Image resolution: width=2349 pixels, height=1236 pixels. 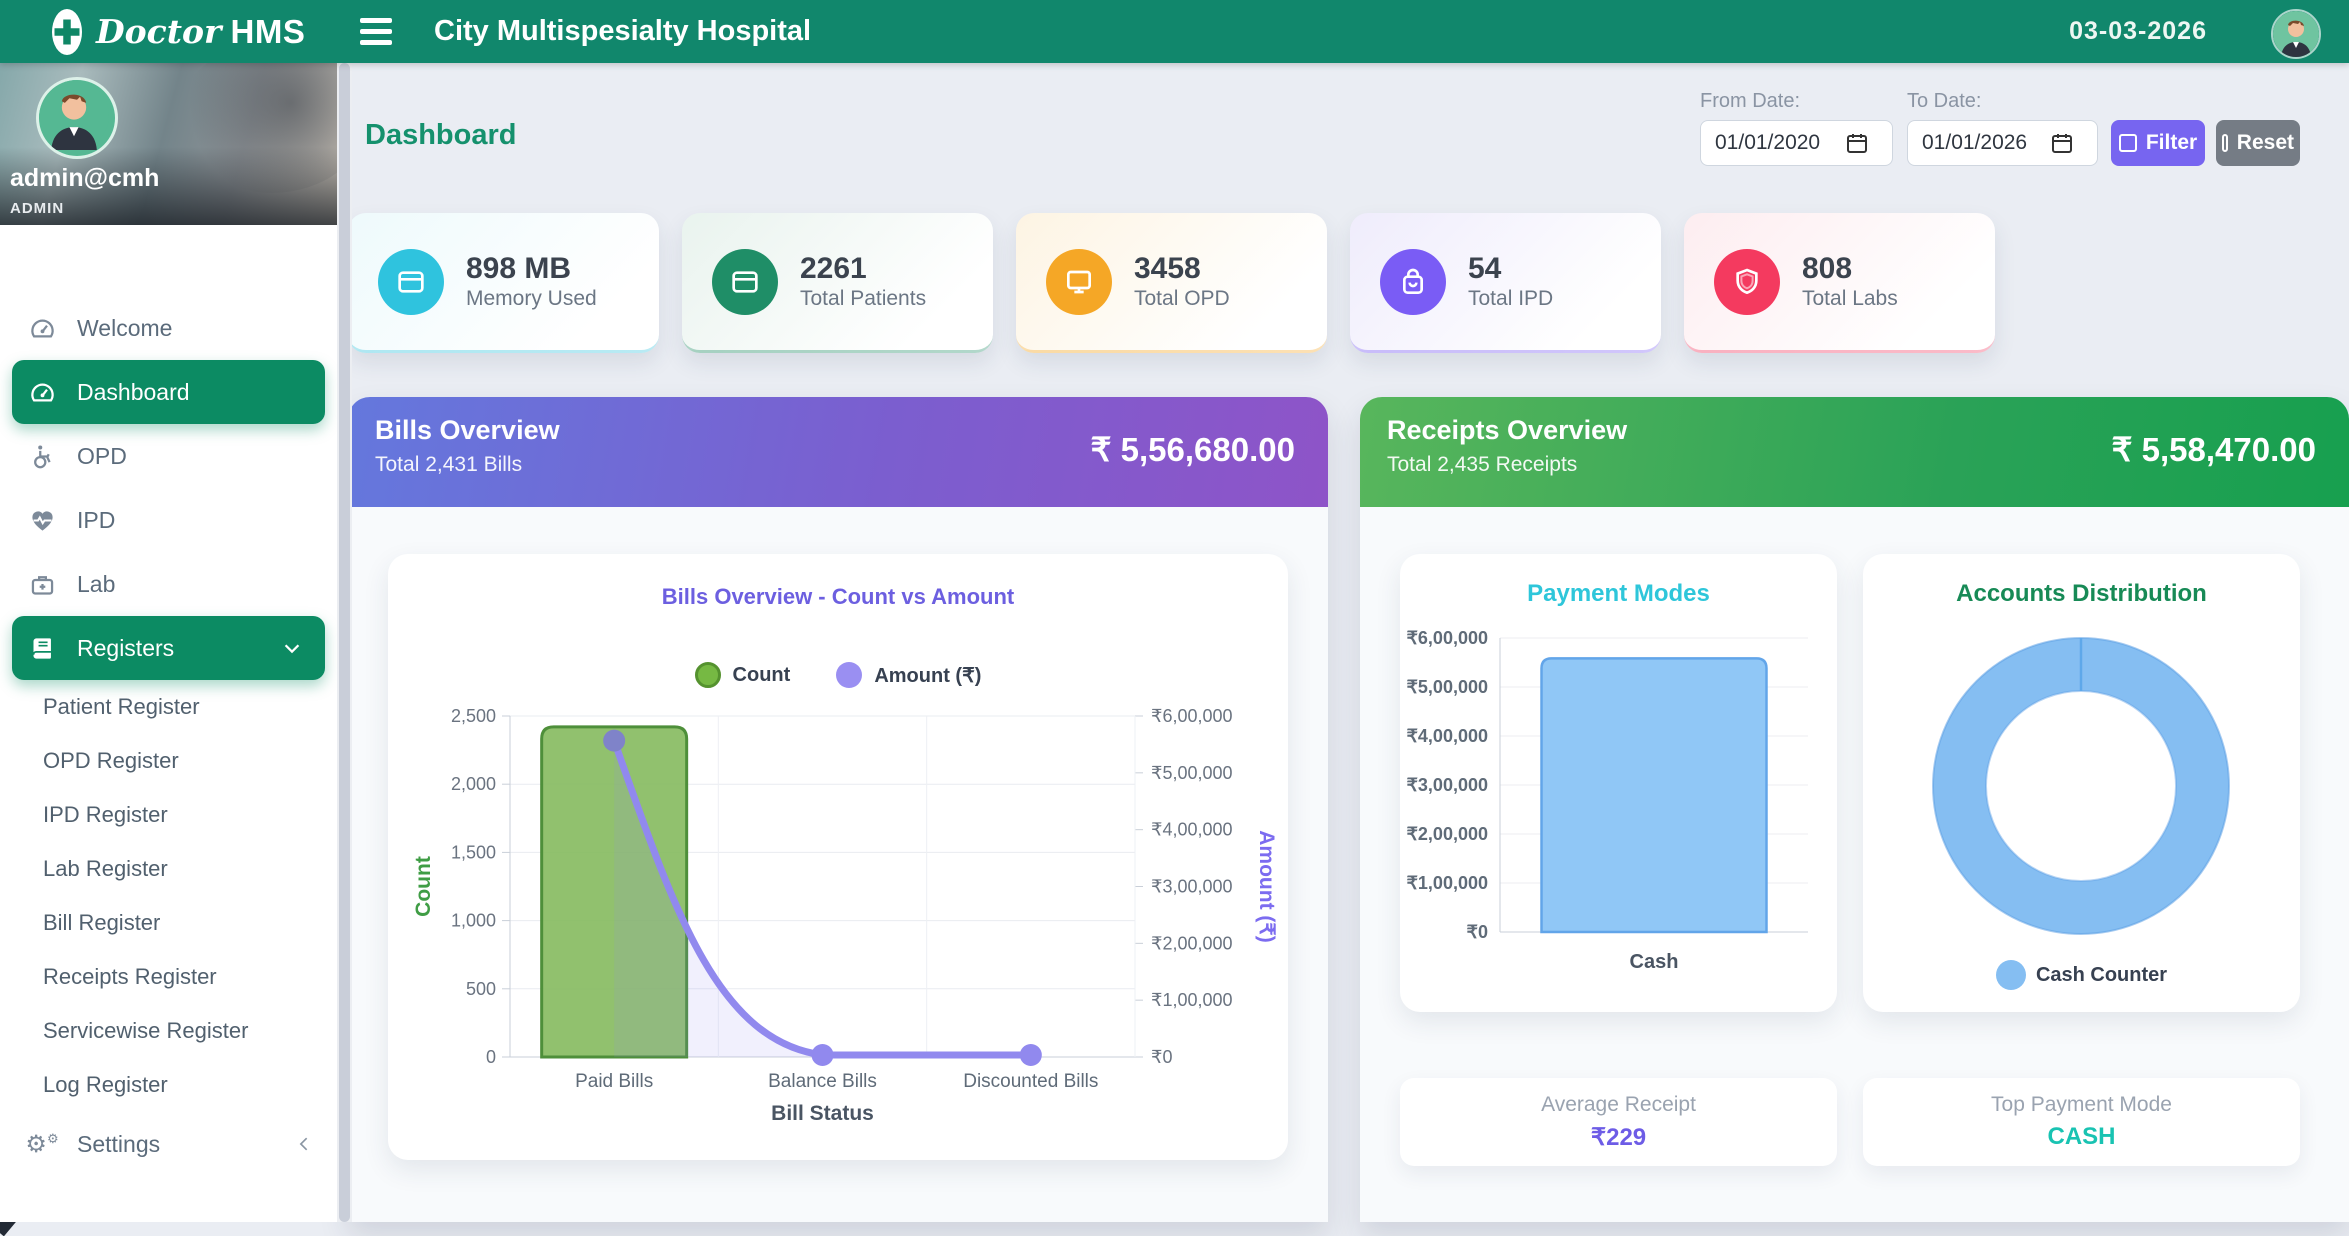 What do you see at coordinates (2081, 975) in the screenshot?
I see `donut-legend: Cash Counter` at bounding box center [2081, 975].